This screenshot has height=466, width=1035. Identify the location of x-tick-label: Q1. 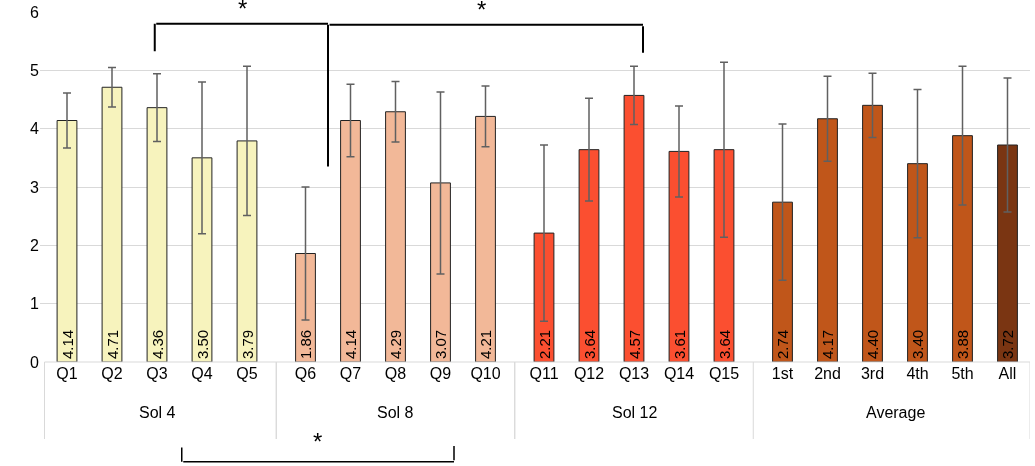
(67, 373).